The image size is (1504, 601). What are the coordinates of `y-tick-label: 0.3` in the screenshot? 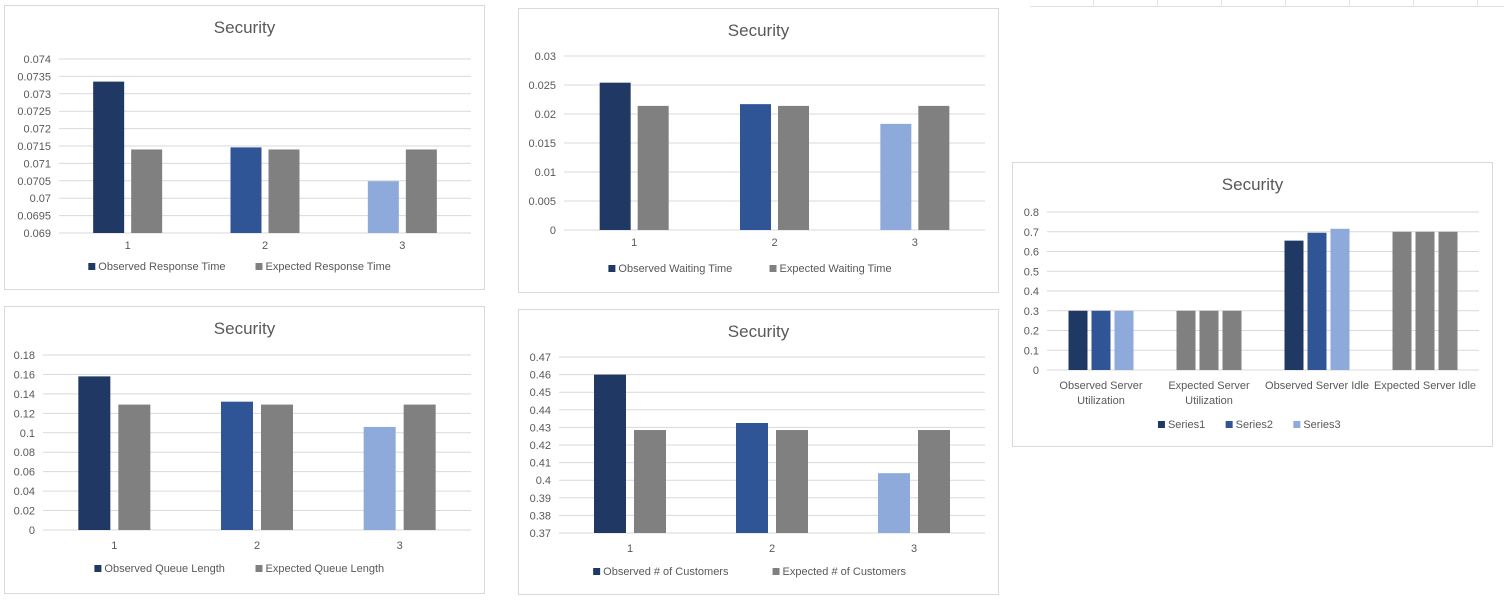 It's located at (1031, 312).